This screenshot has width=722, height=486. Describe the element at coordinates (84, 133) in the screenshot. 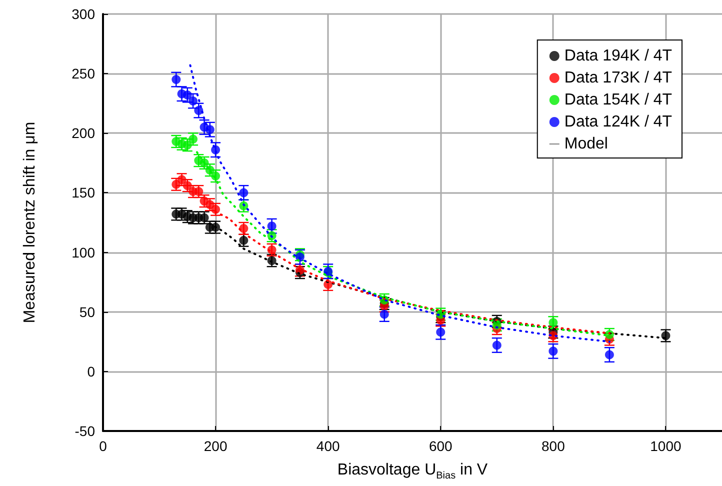

I see `y-tick-label: 200` at that location.